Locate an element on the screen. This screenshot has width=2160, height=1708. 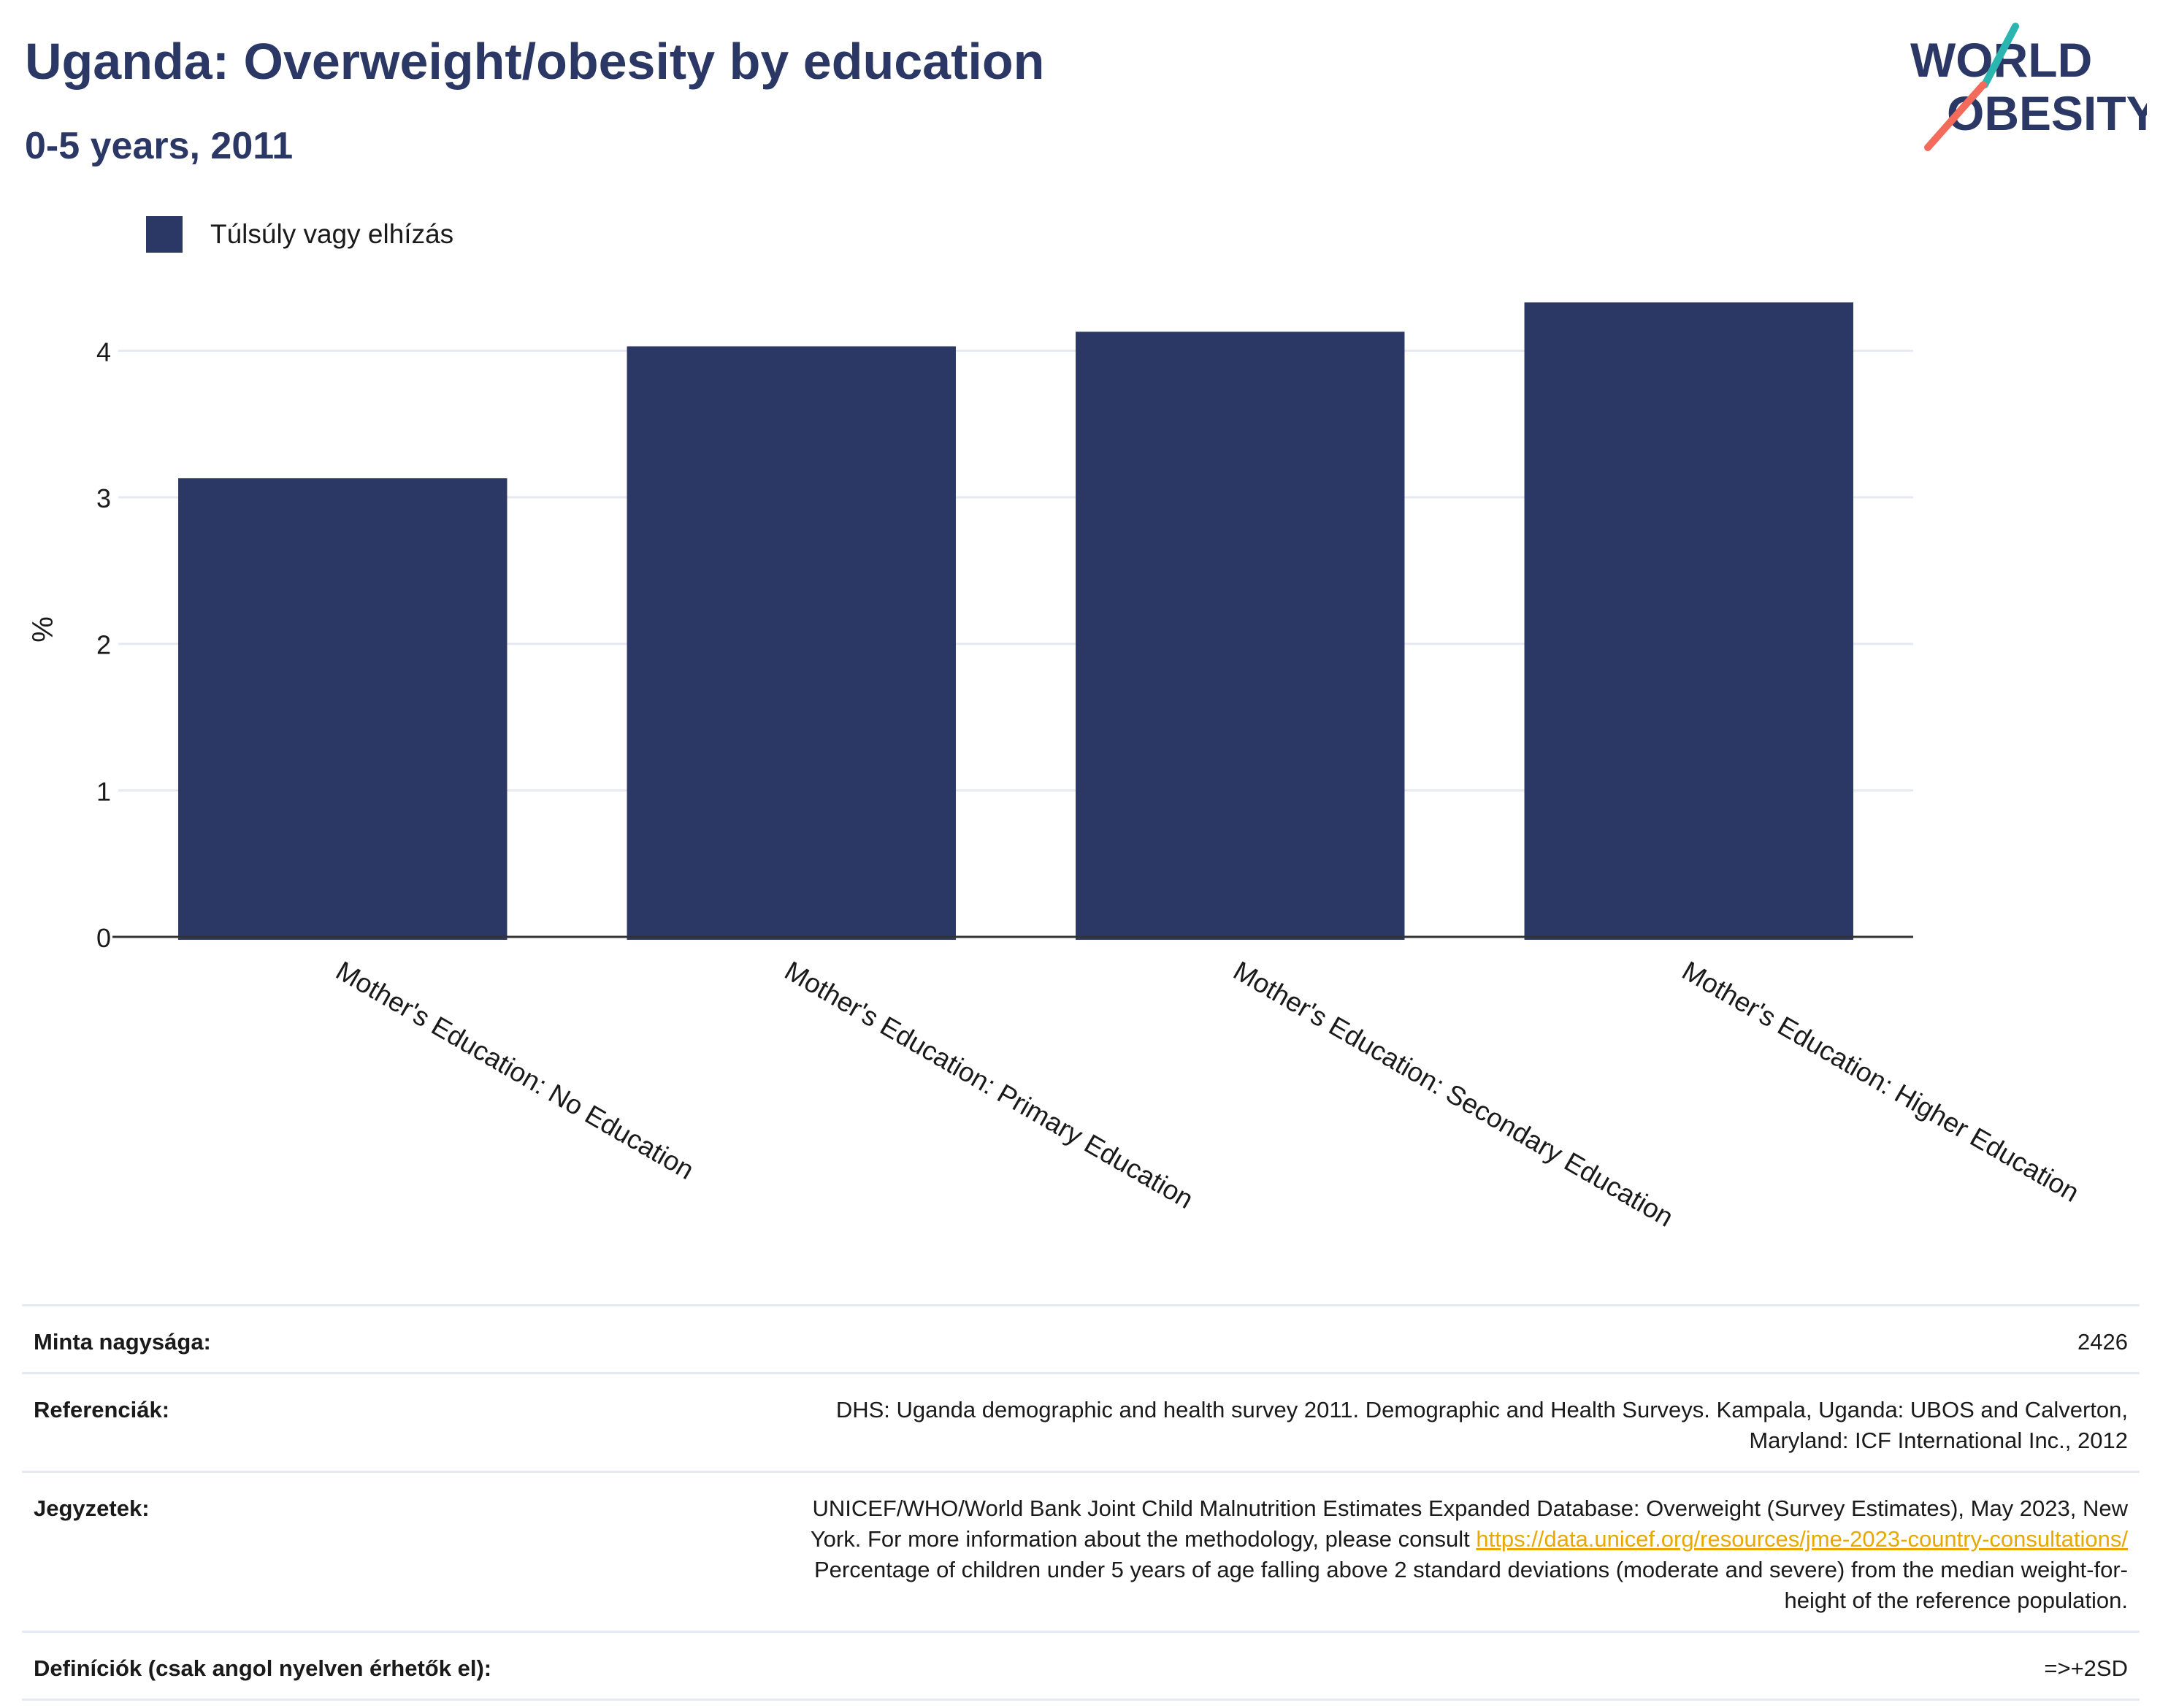
definitions-value: =>+2SD is located at coordinates (1360, 1666).